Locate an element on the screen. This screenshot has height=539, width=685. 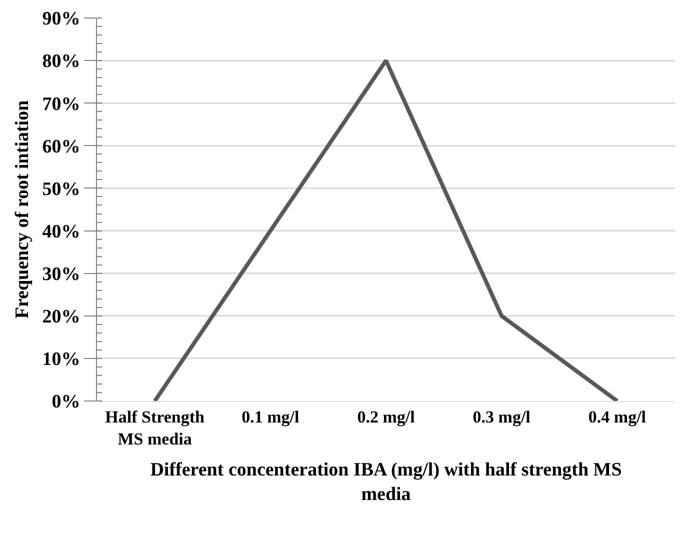
x-tick-label: 0.4 mg/l is located at coordinates (617, 416).